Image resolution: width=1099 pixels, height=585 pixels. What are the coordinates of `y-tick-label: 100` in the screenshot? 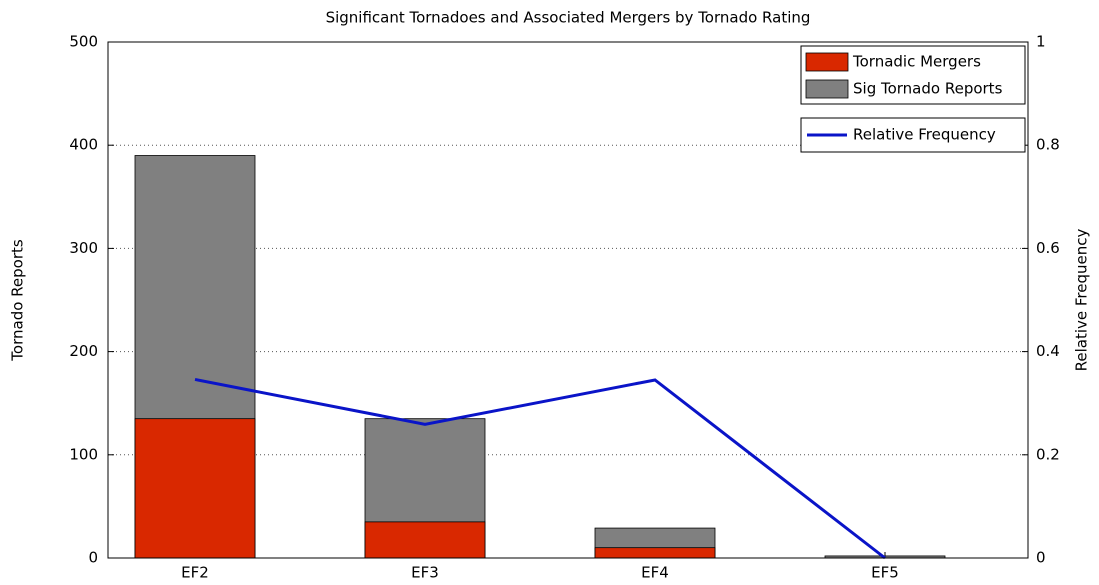 It's located at (83, 454).